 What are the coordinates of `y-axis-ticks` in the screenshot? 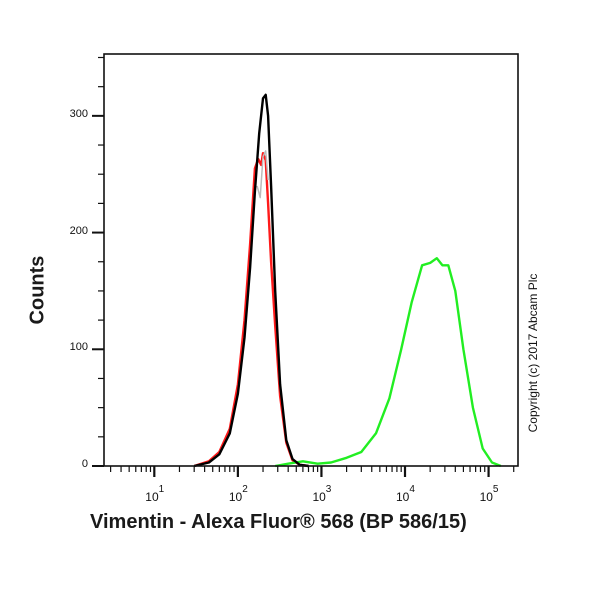 It's located at (98, 261).